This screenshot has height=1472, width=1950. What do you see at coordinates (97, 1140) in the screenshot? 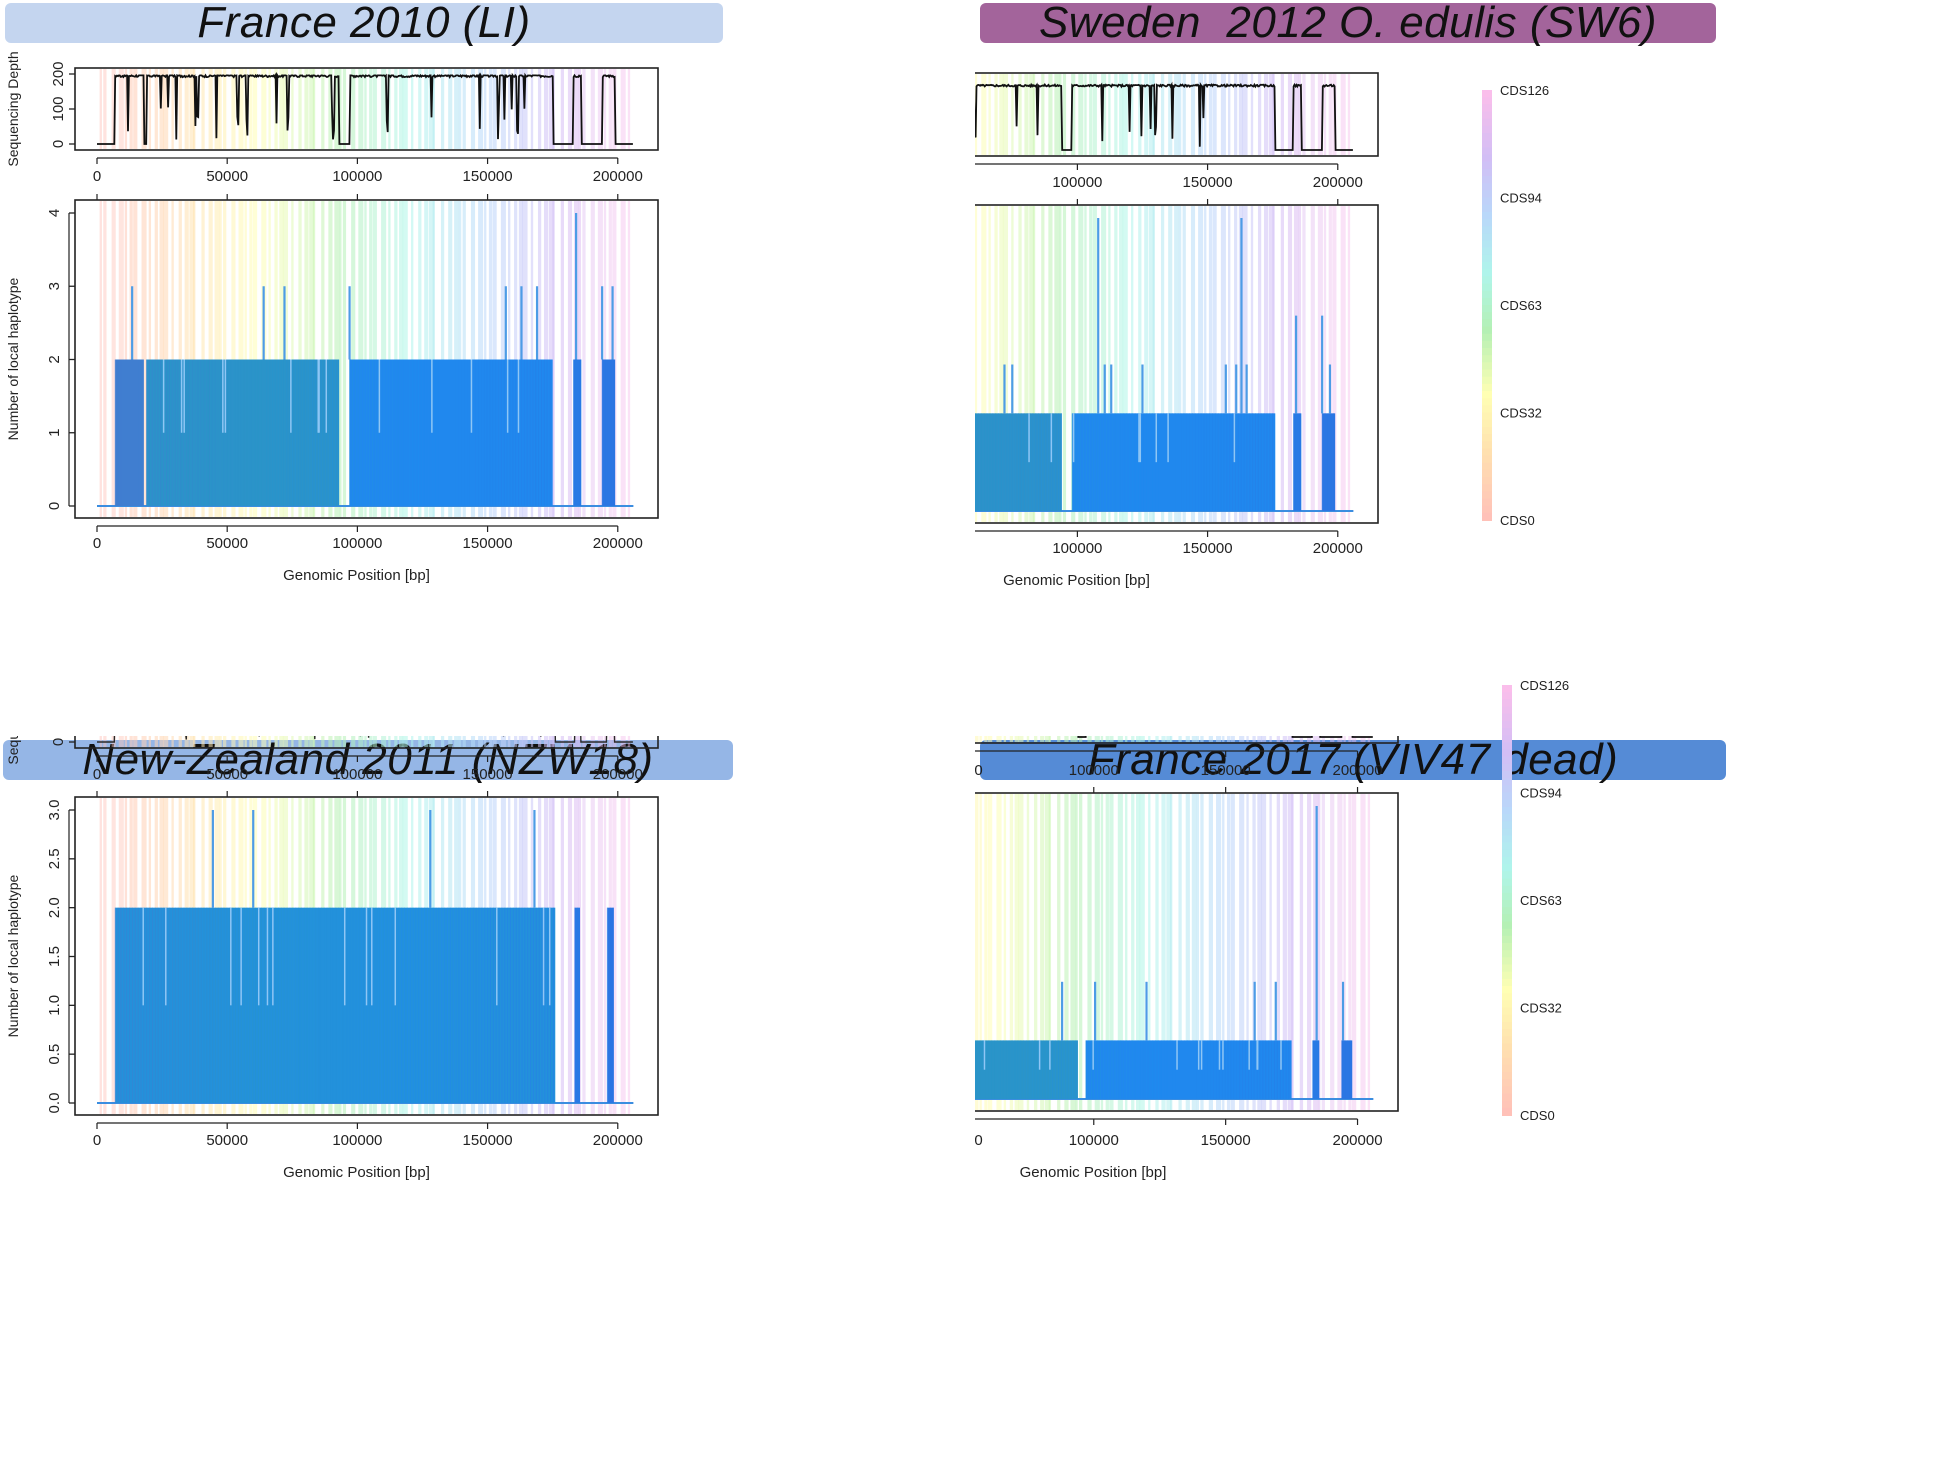
I see `x-tick-label: 0` at bounding box center [97, 1140].